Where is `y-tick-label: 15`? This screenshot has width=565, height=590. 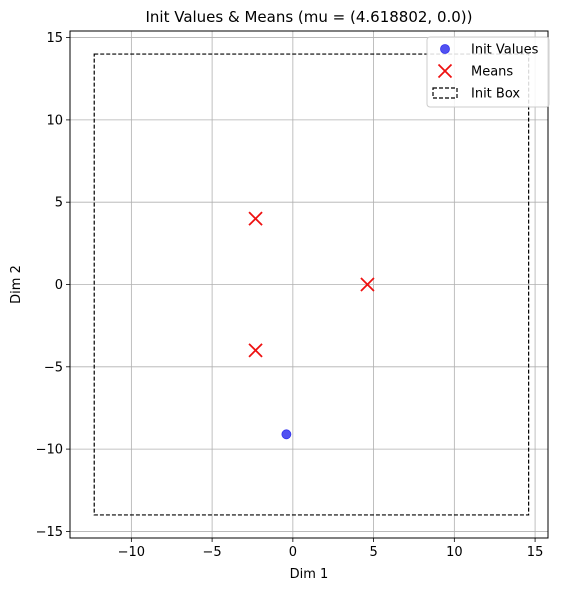
y-tick-label: 15 is located at coordinates (54, 38).